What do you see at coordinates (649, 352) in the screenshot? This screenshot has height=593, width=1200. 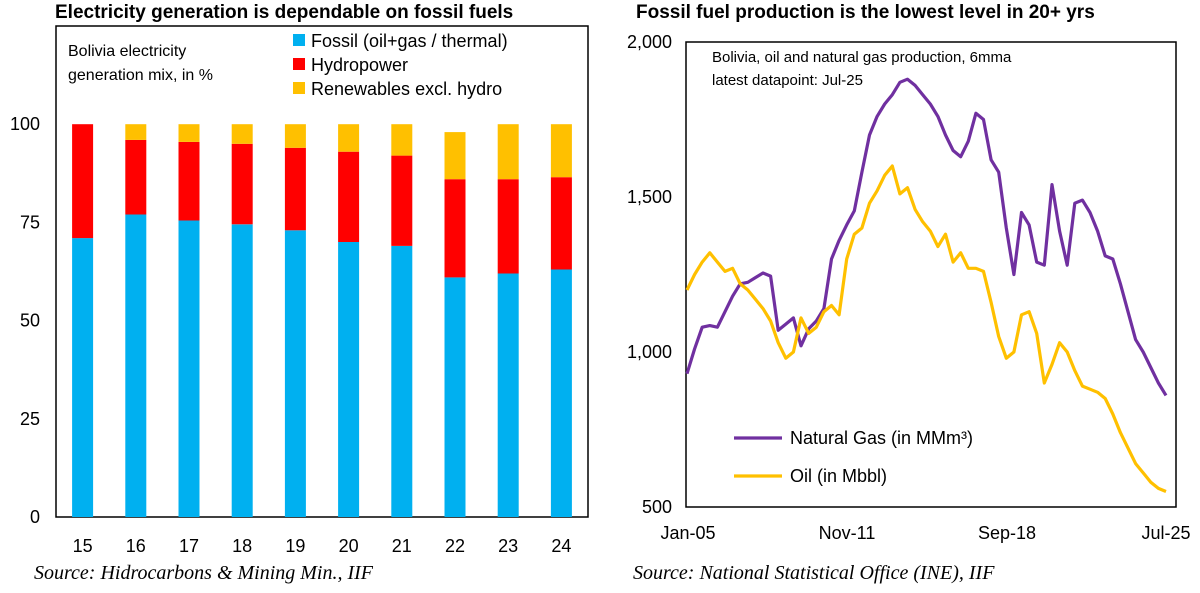 I see `y-tick-label: 1,000` at bounding box center [649, 352].